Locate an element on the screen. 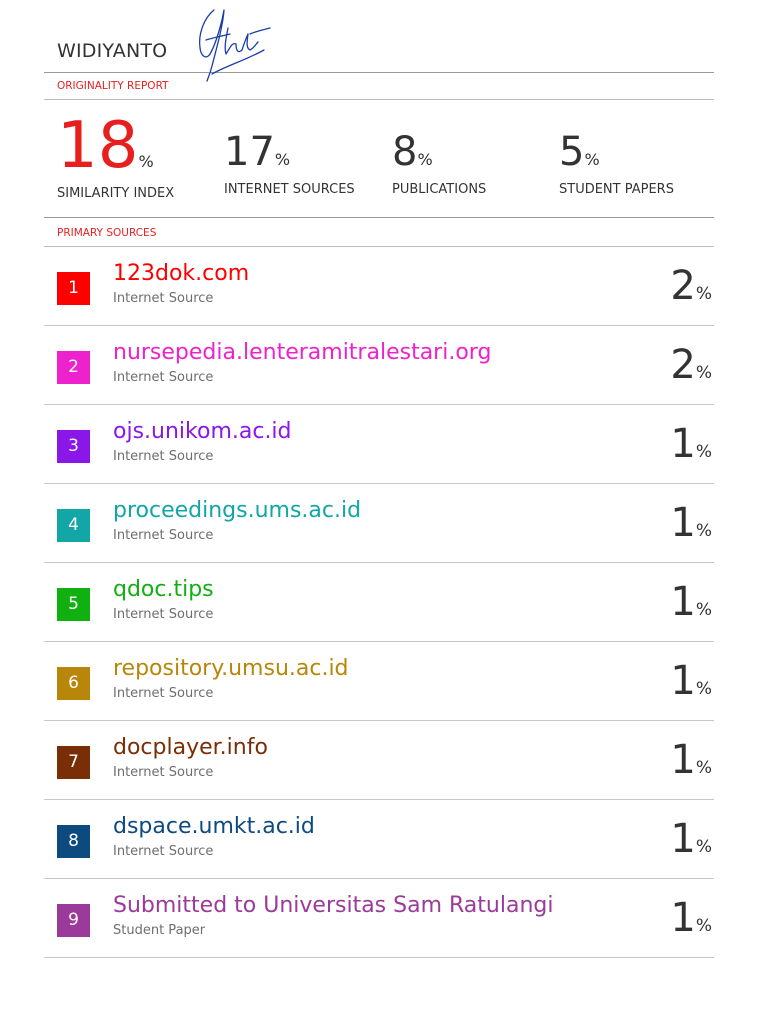  stat-label: SIMILARITY INDEX is located at coordinates (115, 193).